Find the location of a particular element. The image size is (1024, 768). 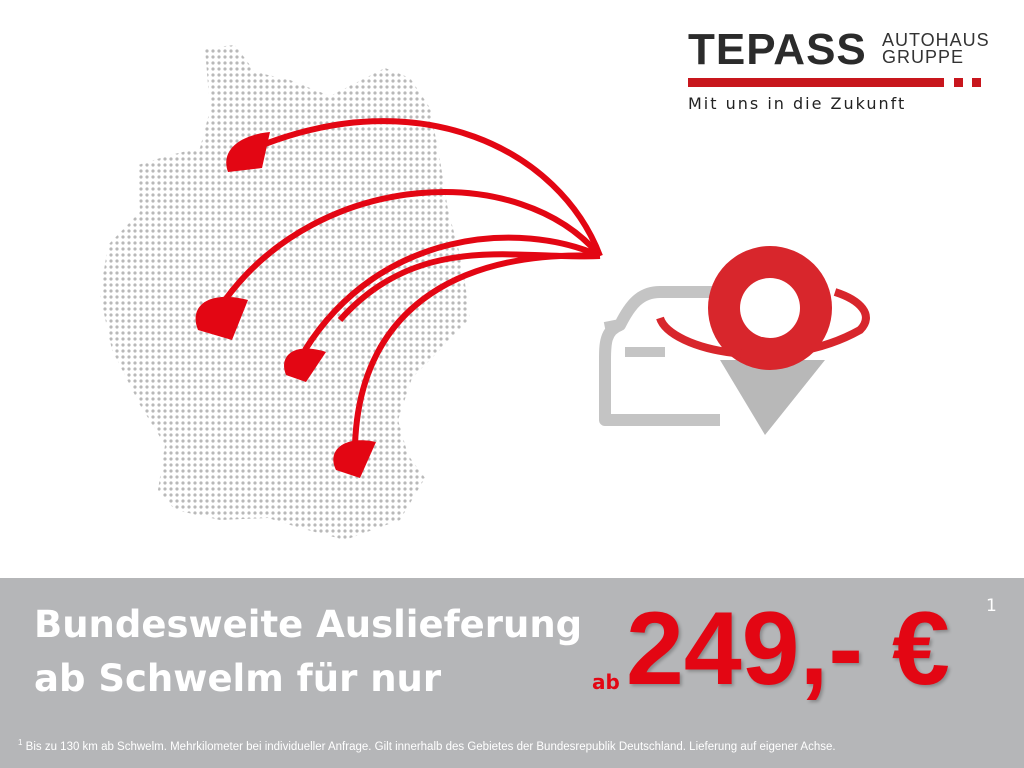

logo-tagline: Mit uns in die Zukunft is located at coordinates (797, 103).